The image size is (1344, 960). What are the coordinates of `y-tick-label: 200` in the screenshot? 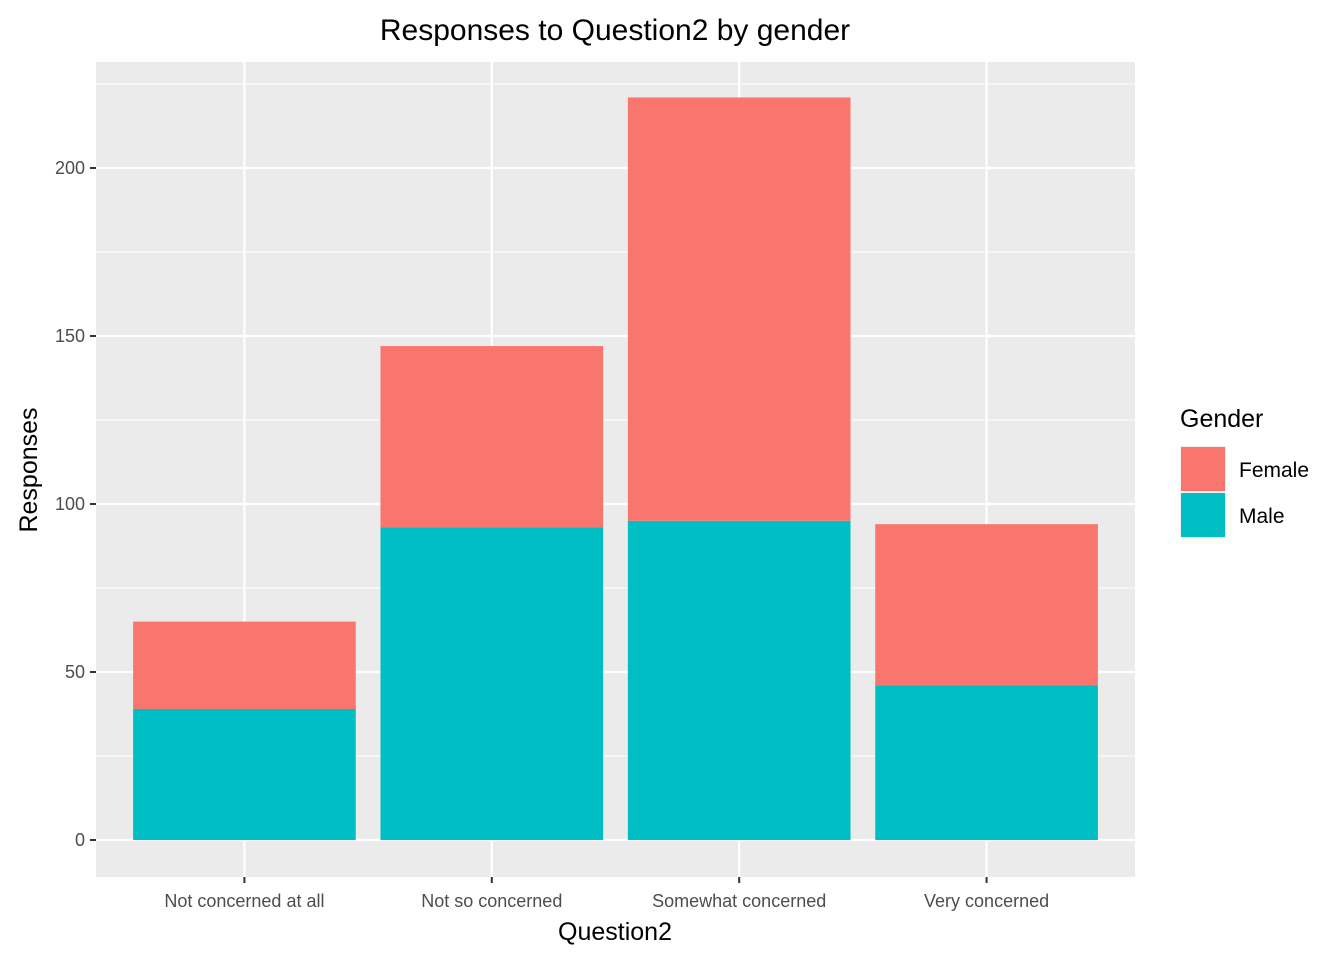 It's located at (70, 168).